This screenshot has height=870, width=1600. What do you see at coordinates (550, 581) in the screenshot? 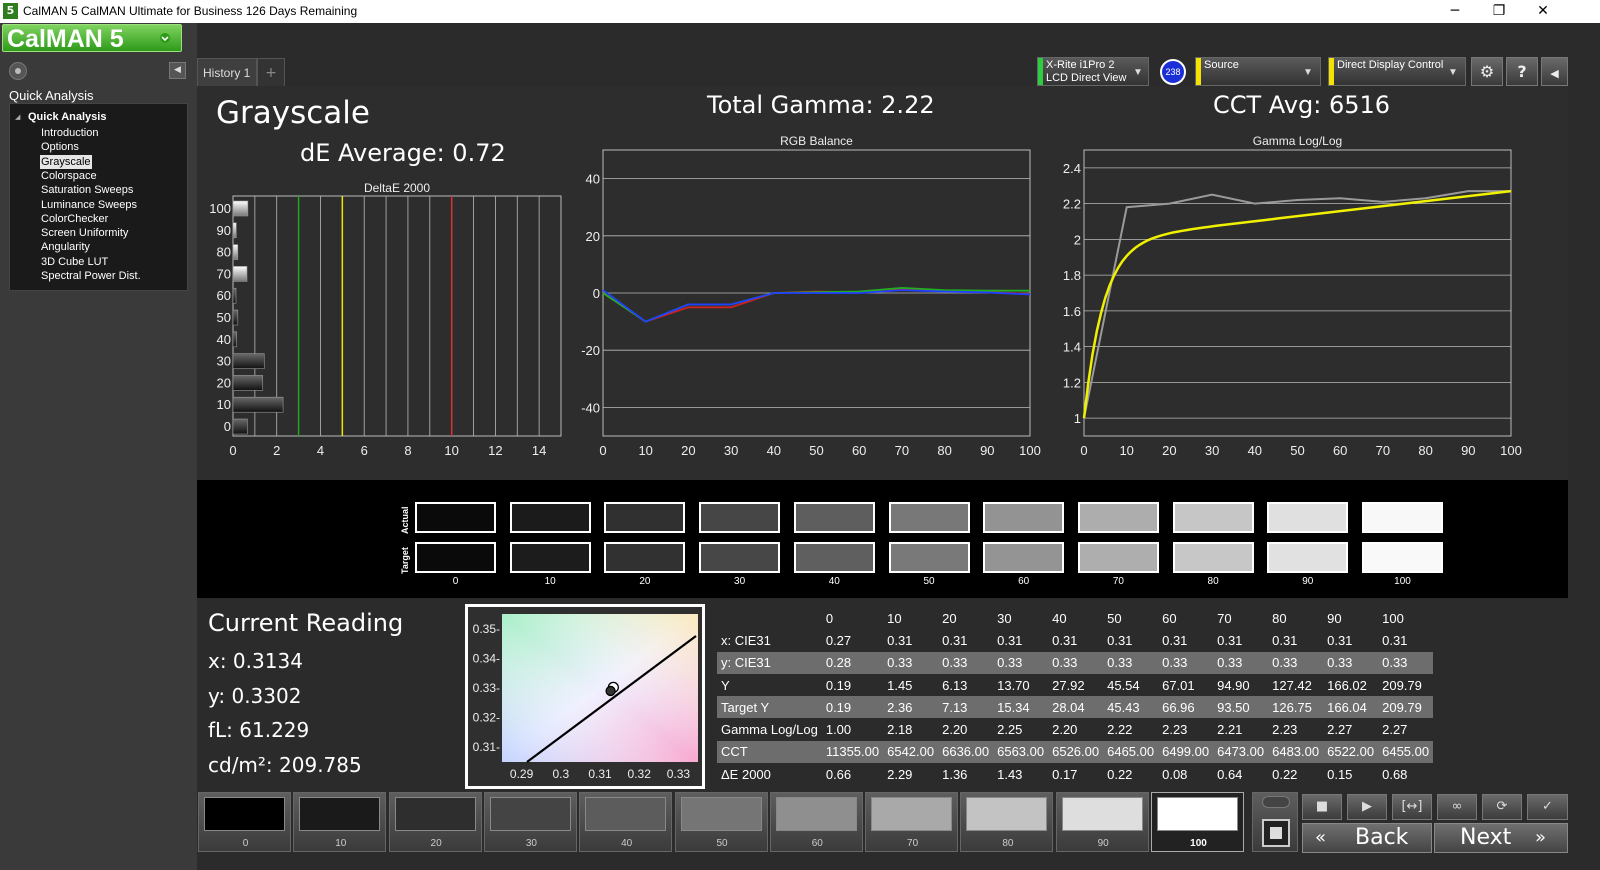
I see `swatch-label: 10` at bounding box center [550, 581].